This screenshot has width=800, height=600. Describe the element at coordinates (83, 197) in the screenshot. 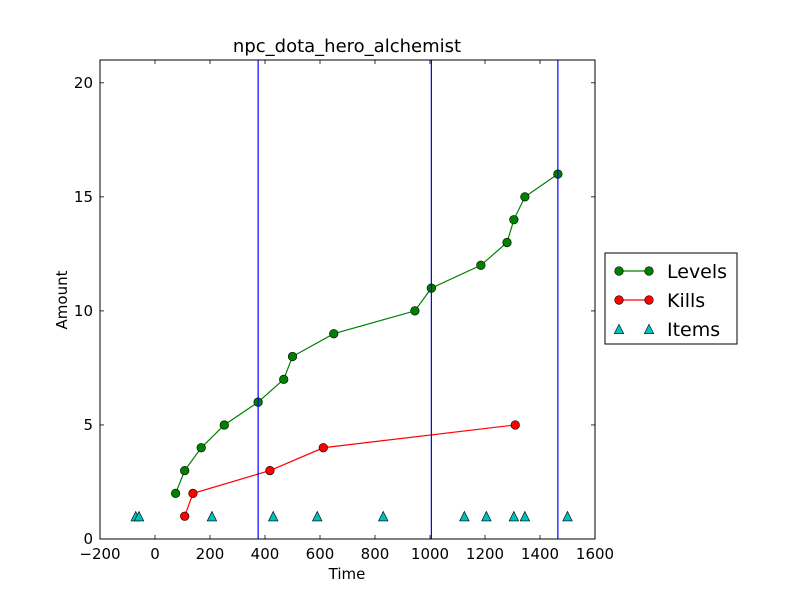

I see `y-tick-label-3: 15` at that location.